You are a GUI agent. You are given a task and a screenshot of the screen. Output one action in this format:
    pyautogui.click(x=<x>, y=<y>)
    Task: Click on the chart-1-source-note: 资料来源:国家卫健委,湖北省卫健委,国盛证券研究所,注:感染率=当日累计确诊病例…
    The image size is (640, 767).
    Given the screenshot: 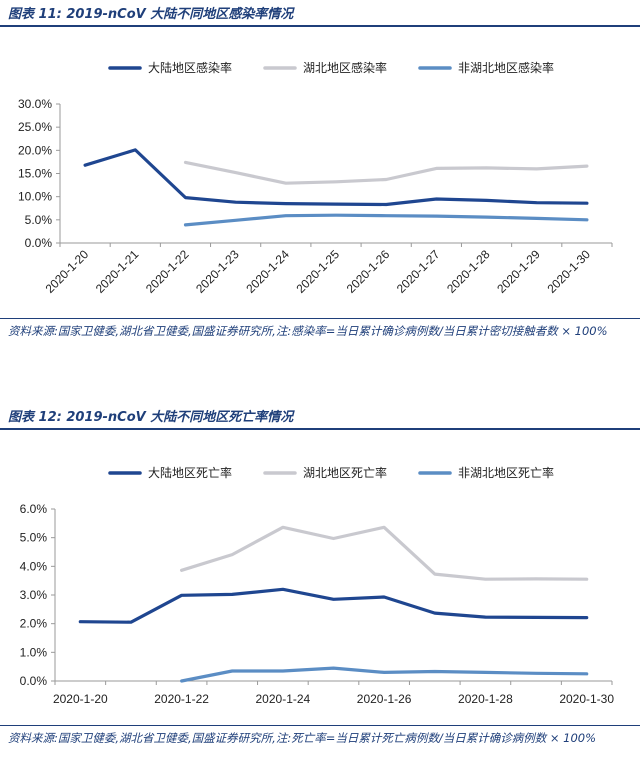 What is the action you would take?
    pyautogui.click(x=308, y=331)
    